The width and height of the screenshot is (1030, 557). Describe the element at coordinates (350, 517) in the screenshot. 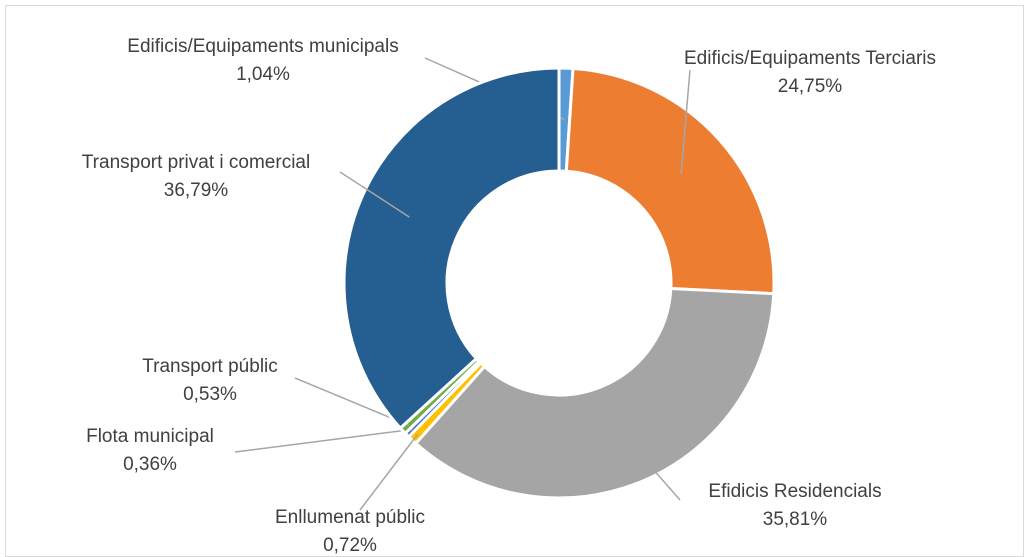

I see `data-label-enllumenat-public: Enllumenat públic` at that location.